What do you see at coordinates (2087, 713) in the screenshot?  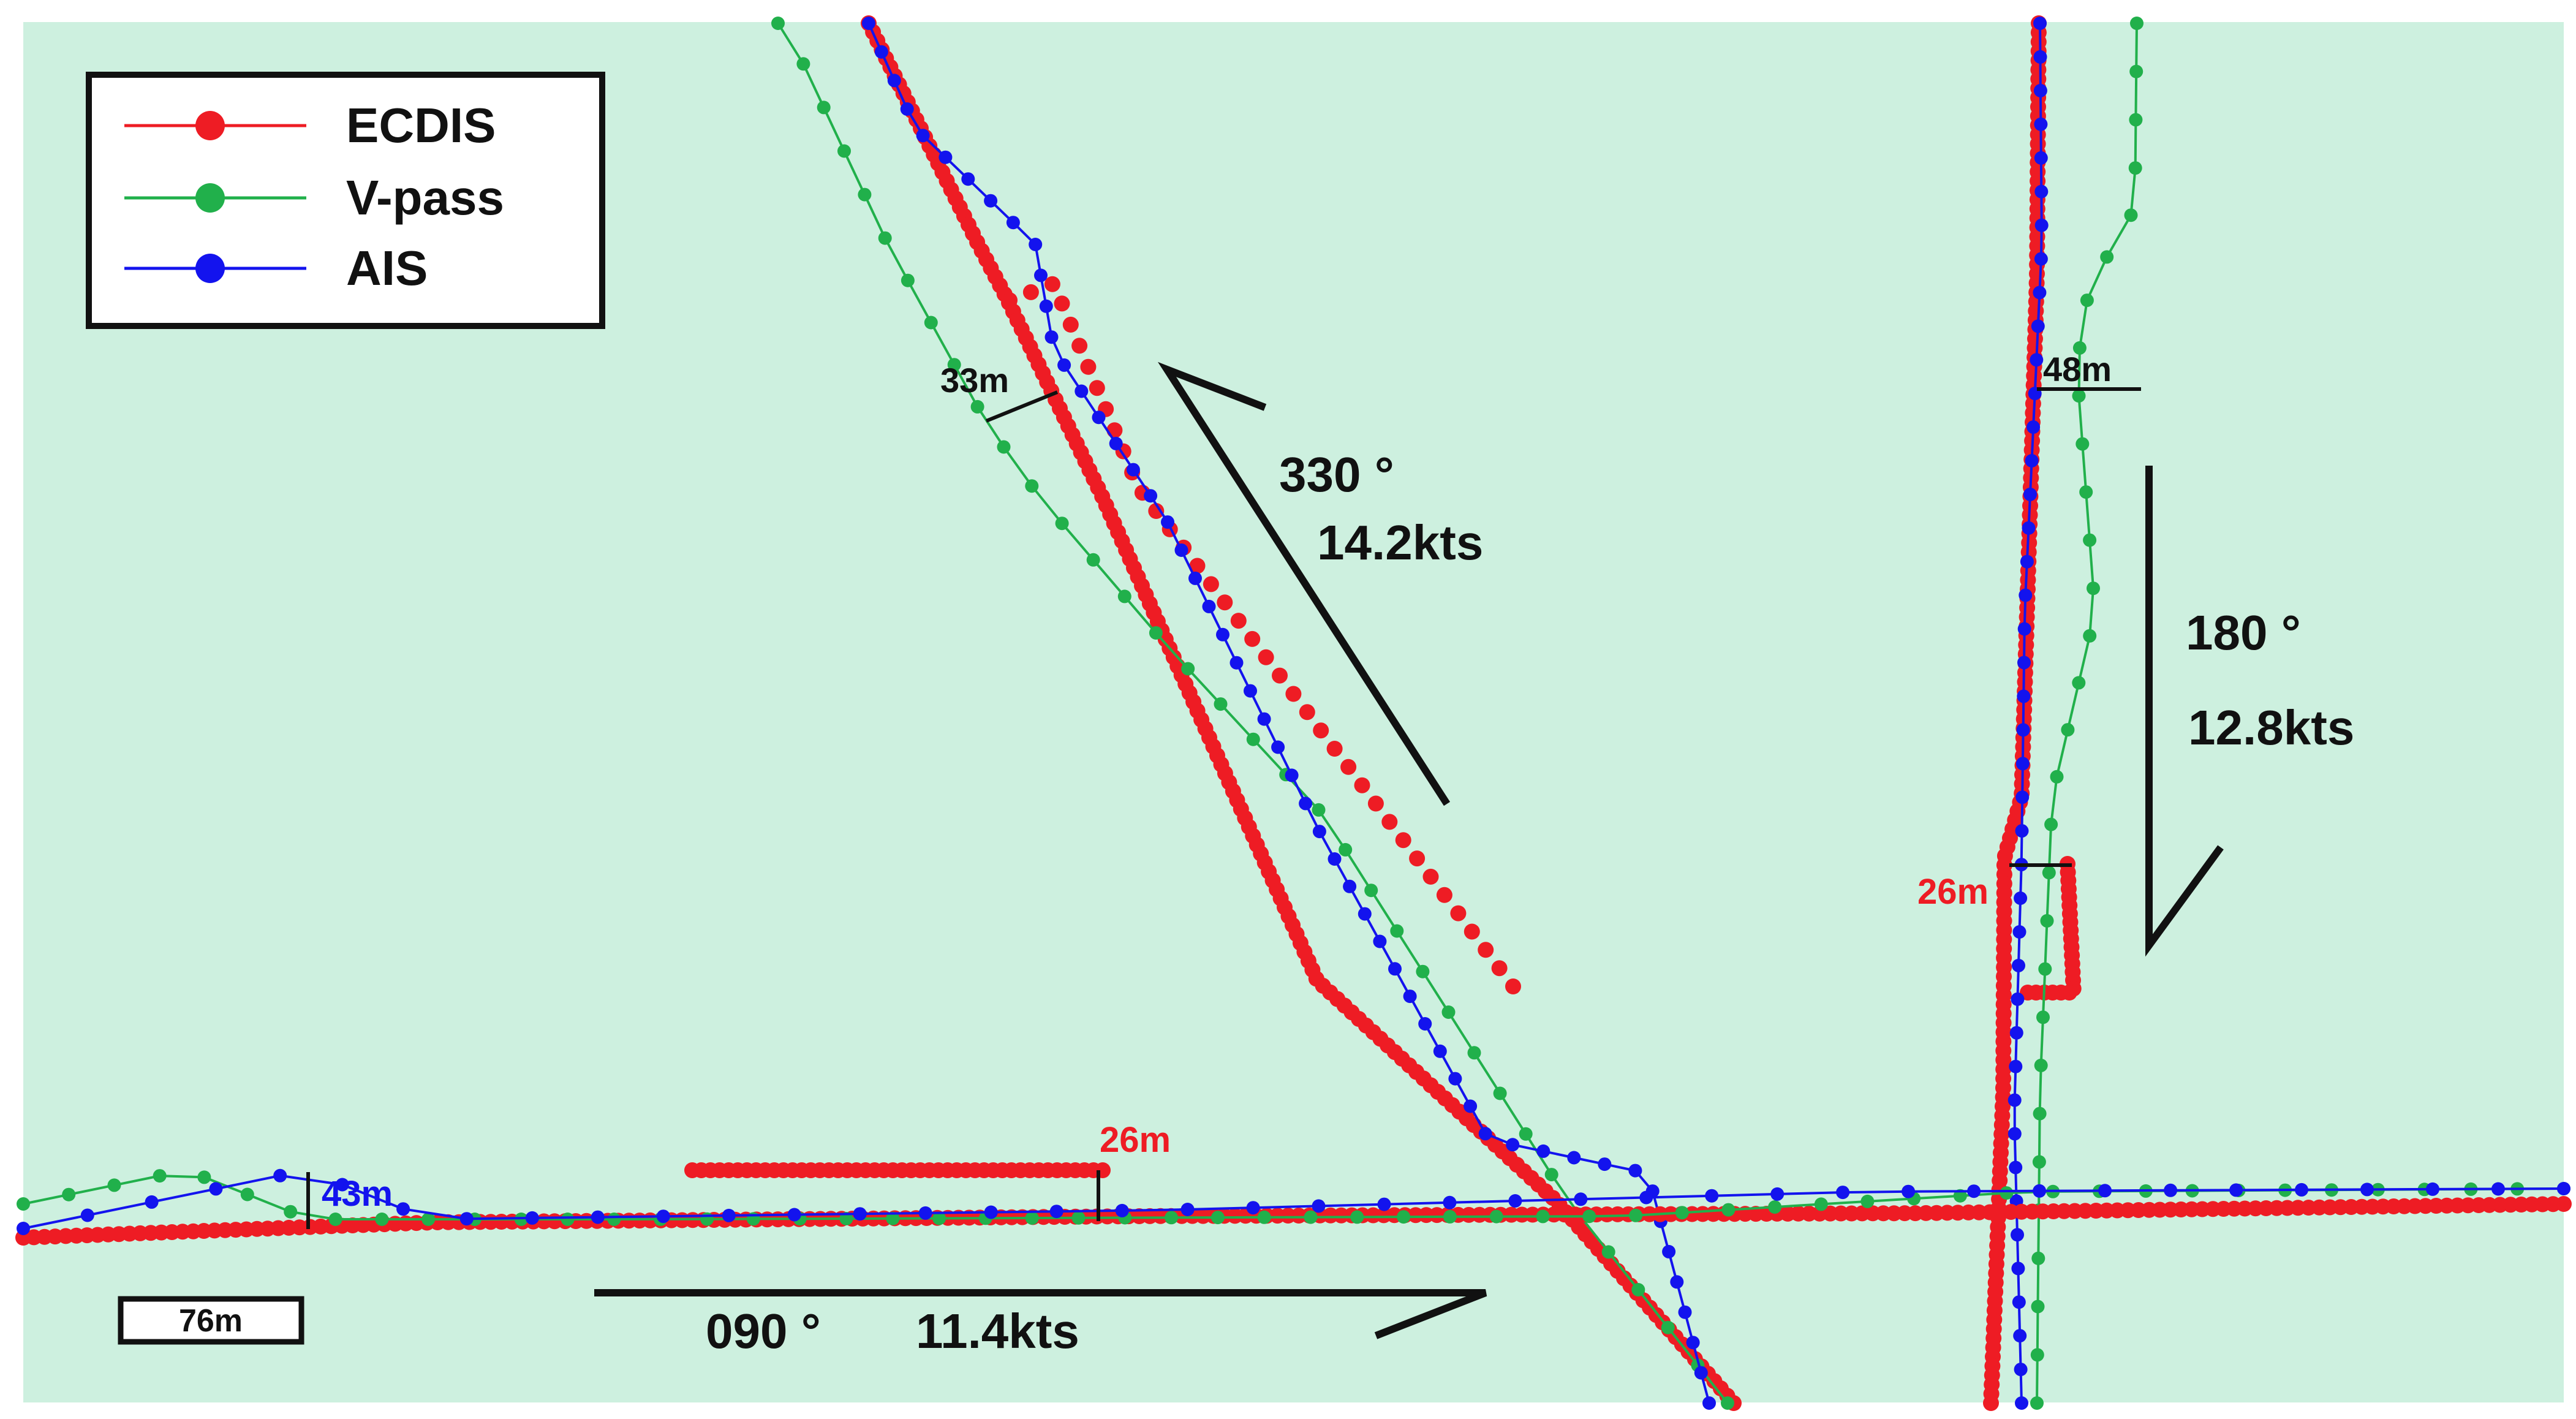 I see `vpass-track-s` at bounding box center [2087, 713].